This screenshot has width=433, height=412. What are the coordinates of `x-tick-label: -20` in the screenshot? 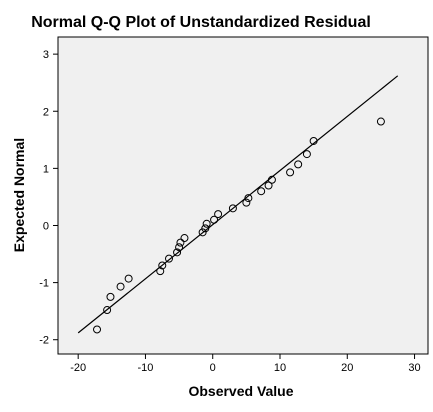 It's located at (78, 368).